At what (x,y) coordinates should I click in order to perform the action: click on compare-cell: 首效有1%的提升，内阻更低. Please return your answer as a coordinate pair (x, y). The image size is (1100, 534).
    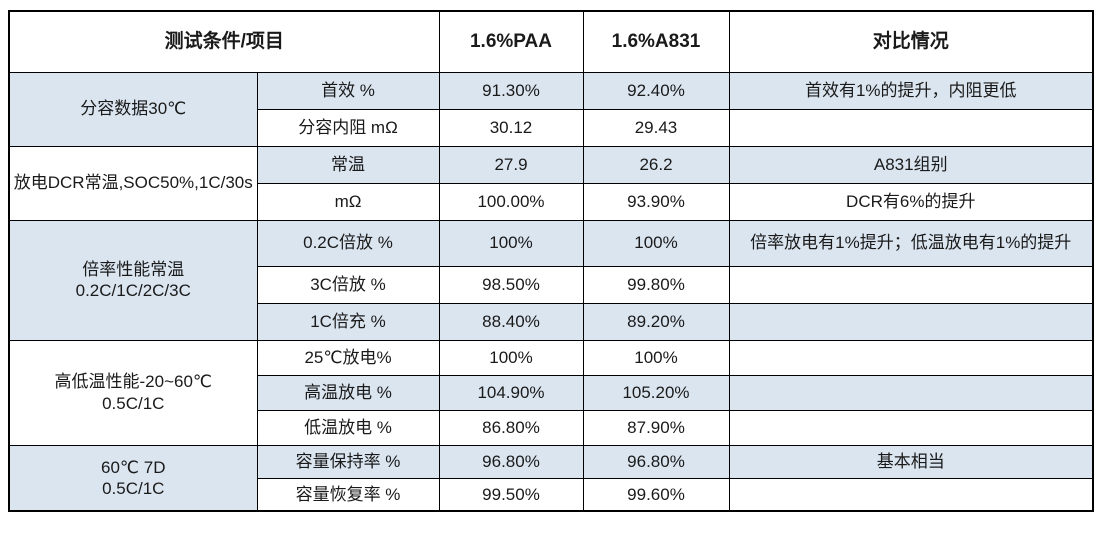
    Looking at the image, I should click on (911, 90).